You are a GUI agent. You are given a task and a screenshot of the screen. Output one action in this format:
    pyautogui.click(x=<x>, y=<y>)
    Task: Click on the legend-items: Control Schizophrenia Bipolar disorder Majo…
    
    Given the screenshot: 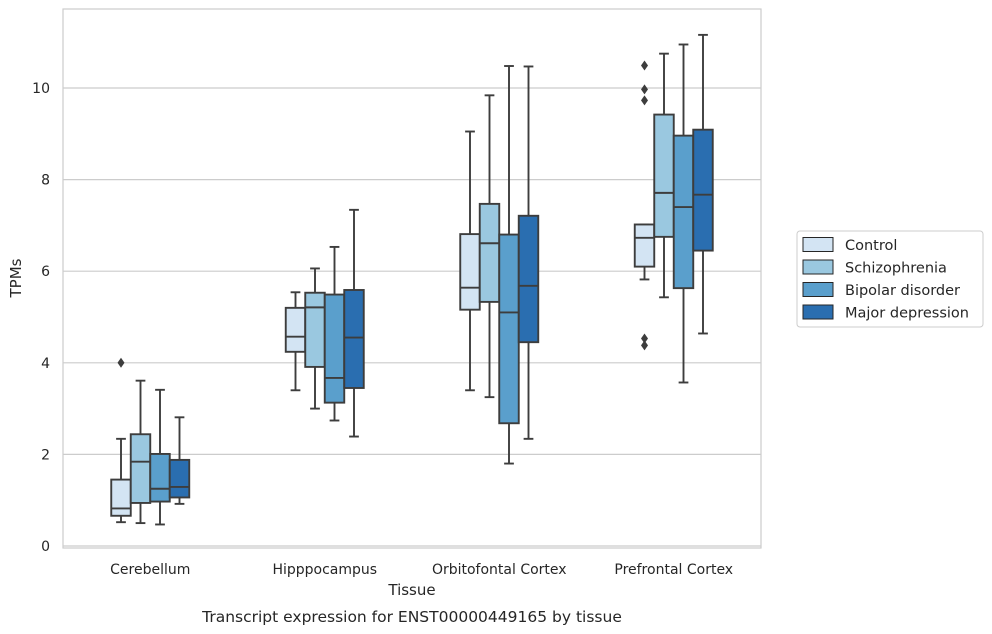 What is the action you would take?
    pyautogui.click(x=885, y=279)
    